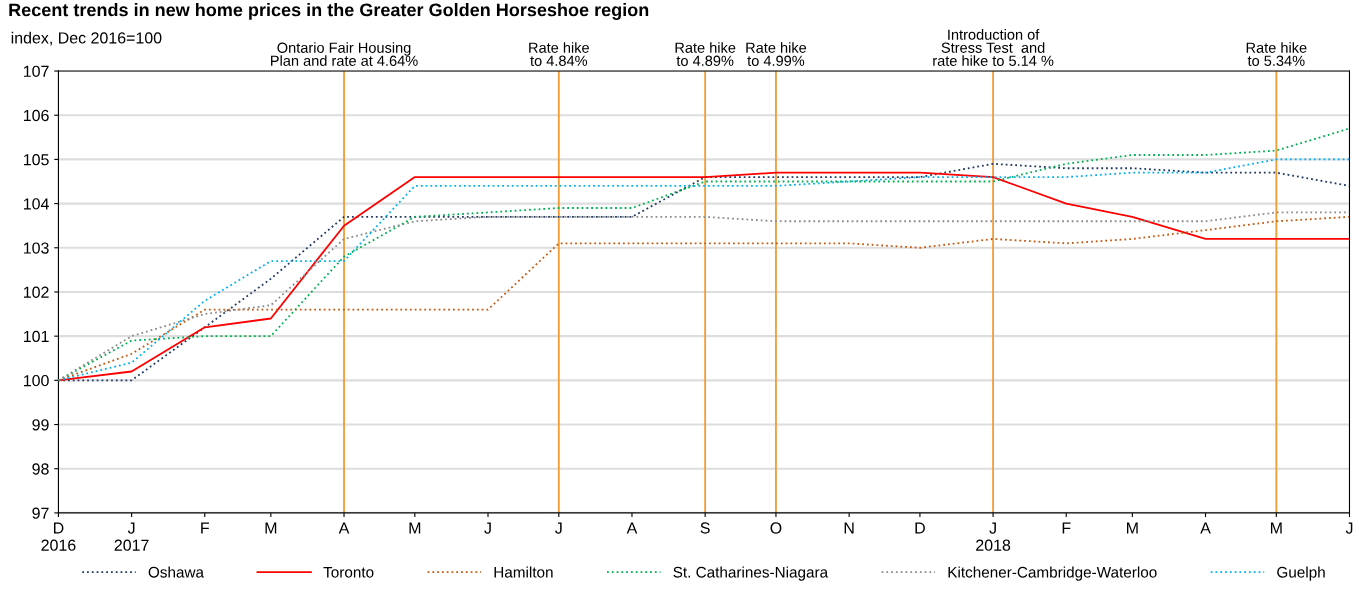 Image resolution: width=1359 pixels, height=602 pixels. What do you see at coordinates (1276, 54) in the screenshot?
I see `ref-line-label: Rate hike to 5.34%` at bounding box center [1276, 54].